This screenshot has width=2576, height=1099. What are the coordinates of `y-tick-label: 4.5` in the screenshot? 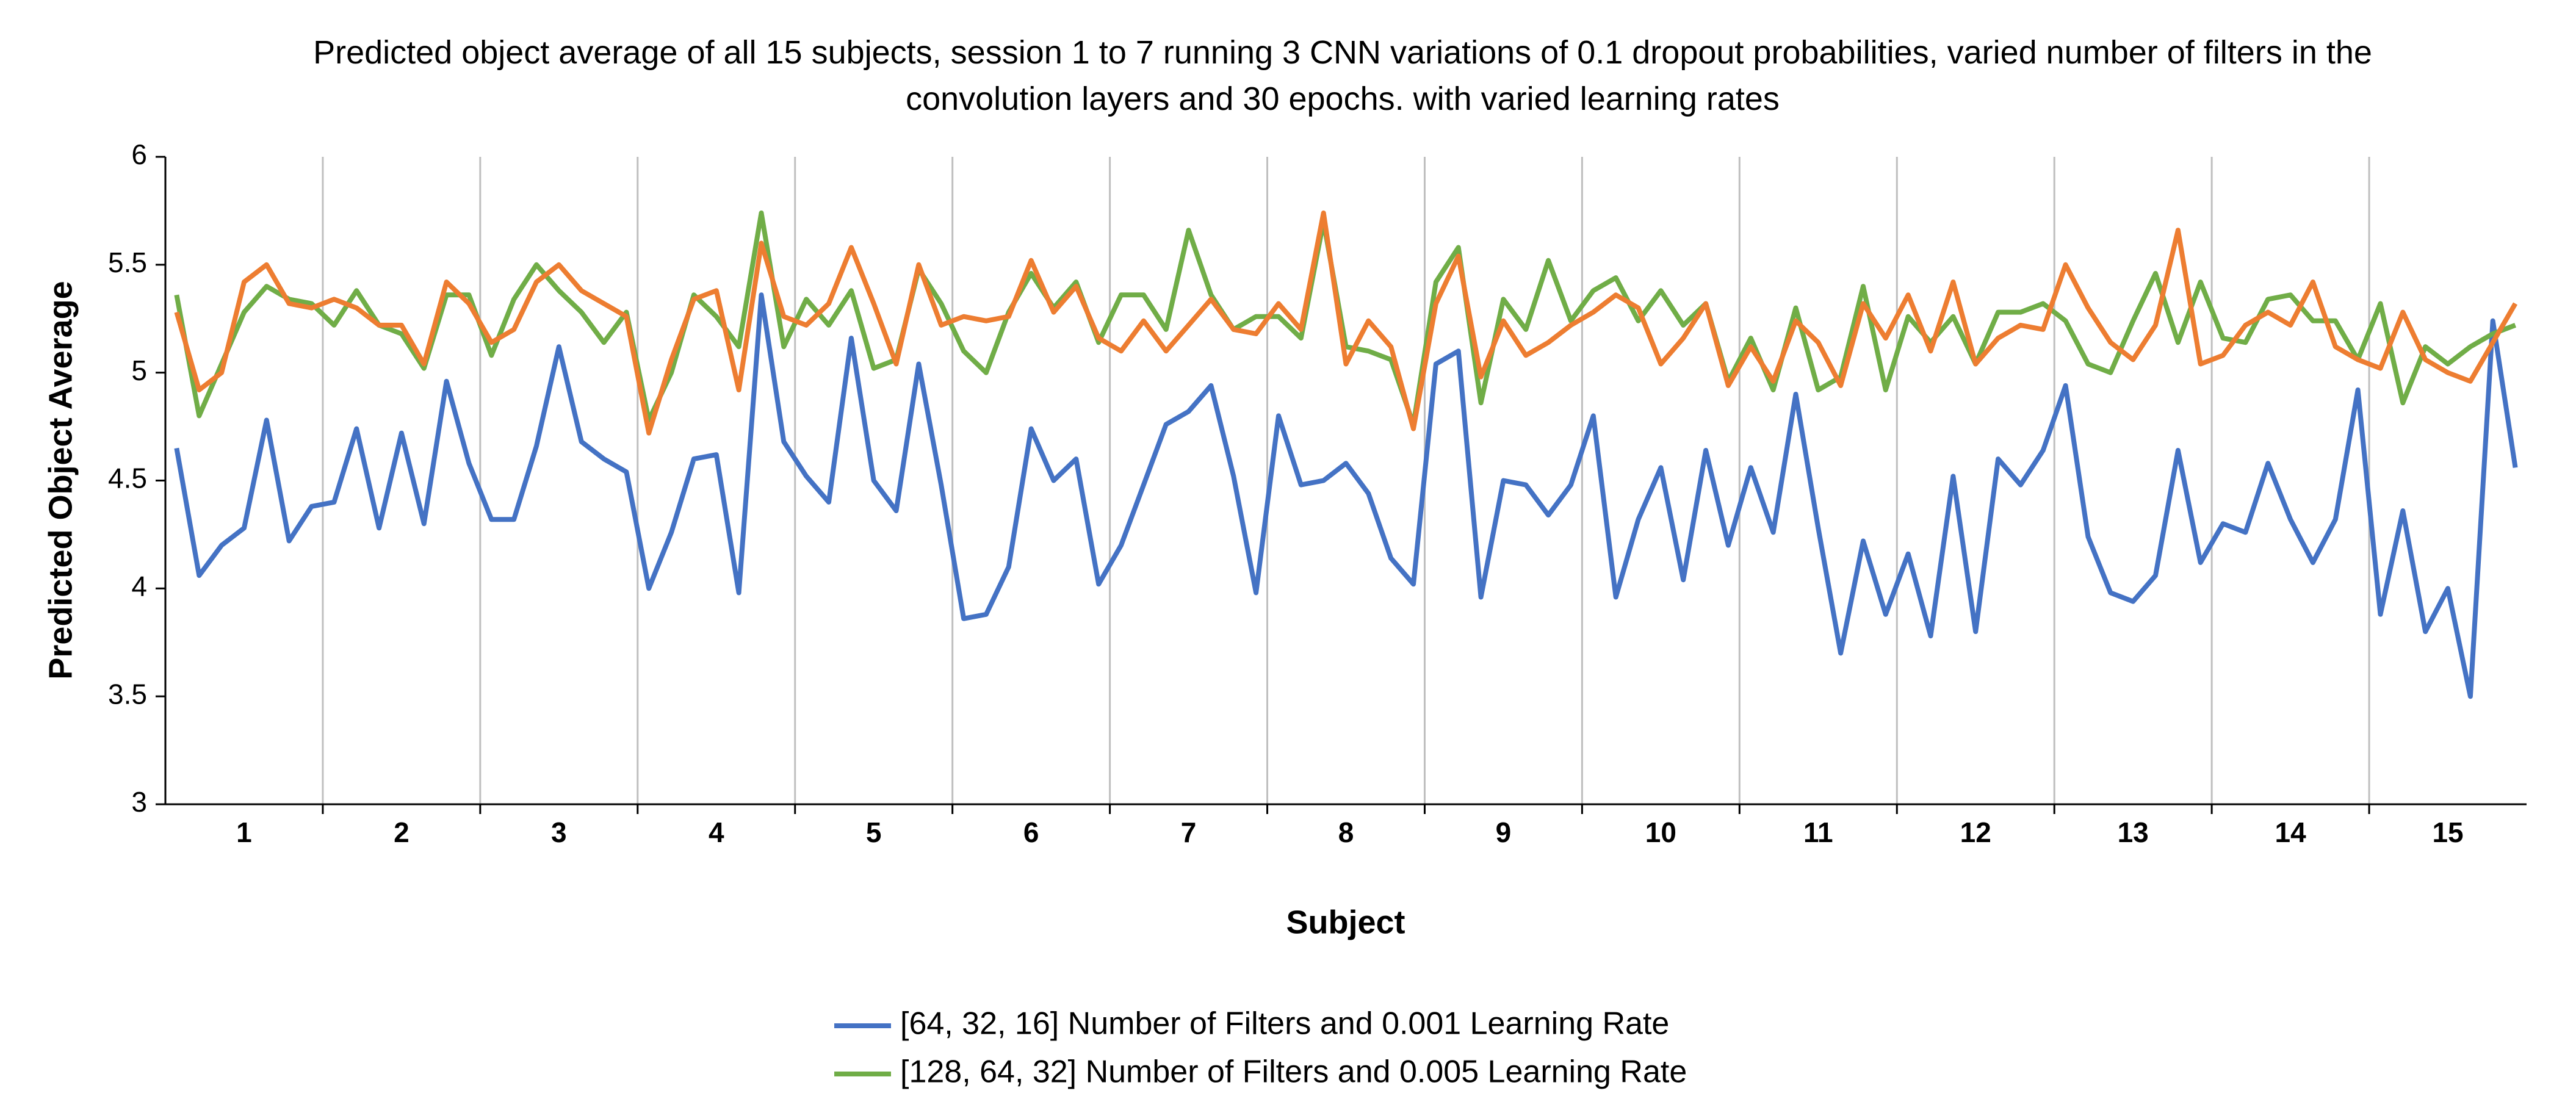 It's located at (127, 478).